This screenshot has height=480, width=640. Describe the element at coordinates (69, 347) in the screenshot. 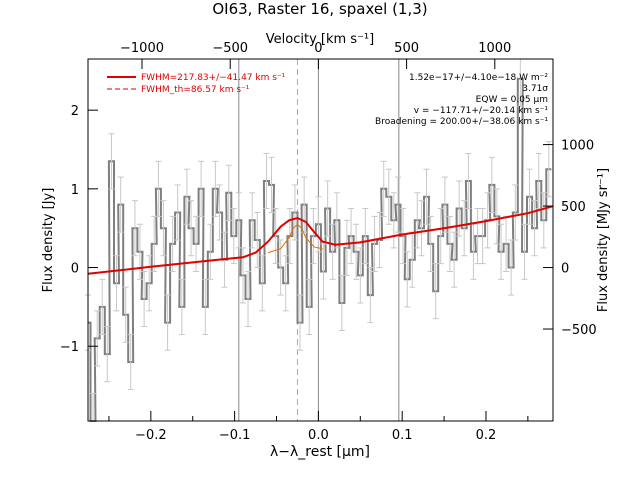

I see `y-tick-label: −1` at that location.